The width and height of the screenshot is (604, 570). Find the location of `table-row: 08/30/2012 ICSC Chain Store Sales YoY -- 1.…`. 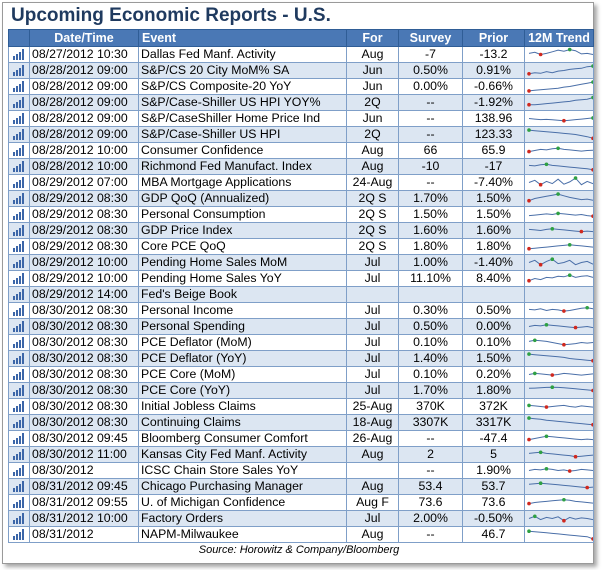

table-row: 08/30/2012 ICSC Chain Store Sales YoY -- 1.… is located at coordinates (301, 470).